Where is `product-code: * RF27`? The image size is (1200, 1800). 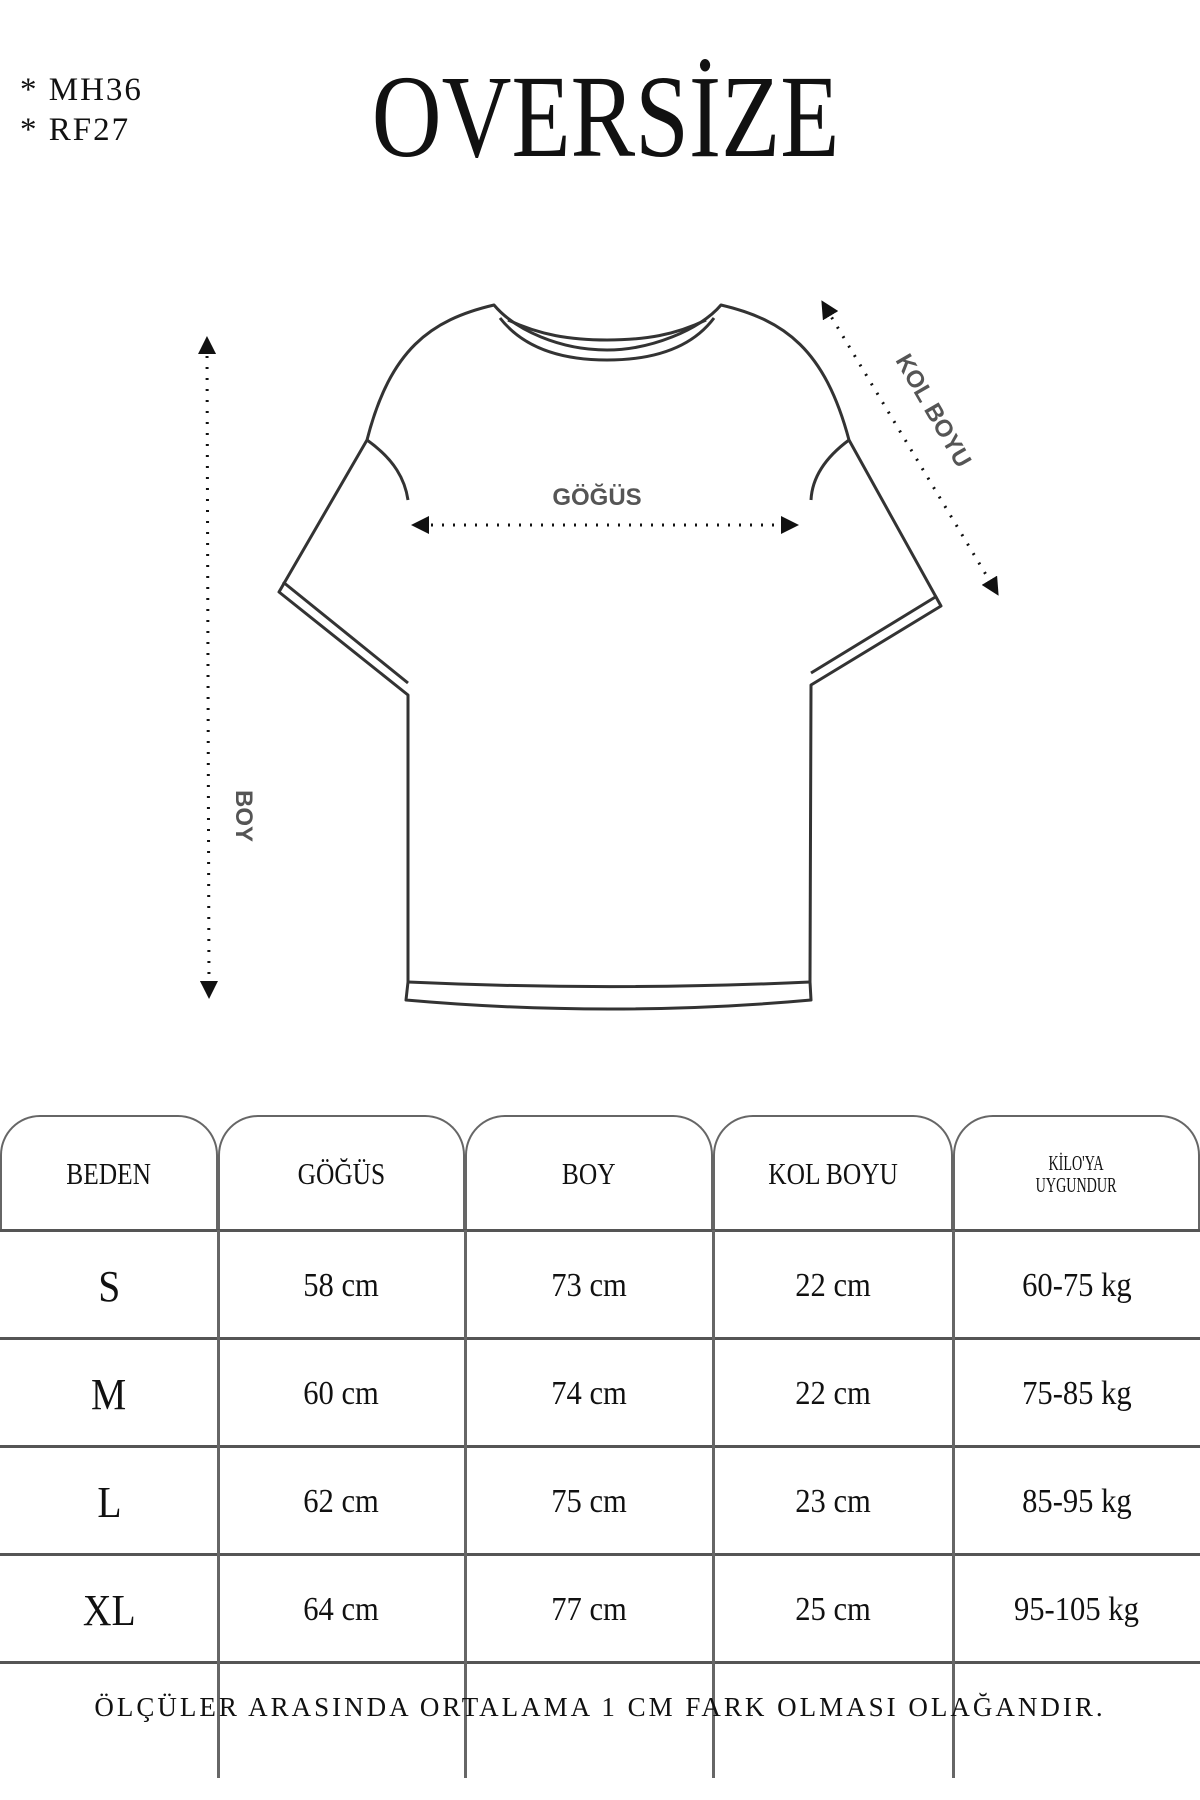
product-code: * RF27 is located at coordinates (75, 130).